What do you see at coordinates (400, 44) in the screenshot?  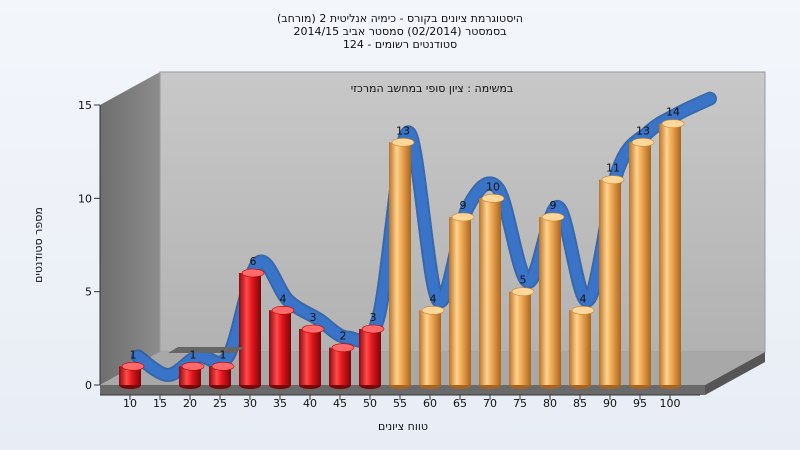 I see `chart-title-line-3: סטודנטים רשומים - 124` at bounding box center [400, 44].